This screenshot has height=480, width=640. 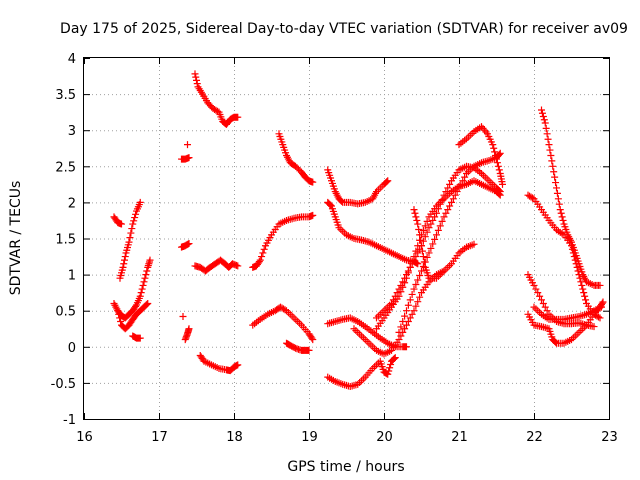 I want to click on y-tick-label: 1, so click(x=72, y=276).